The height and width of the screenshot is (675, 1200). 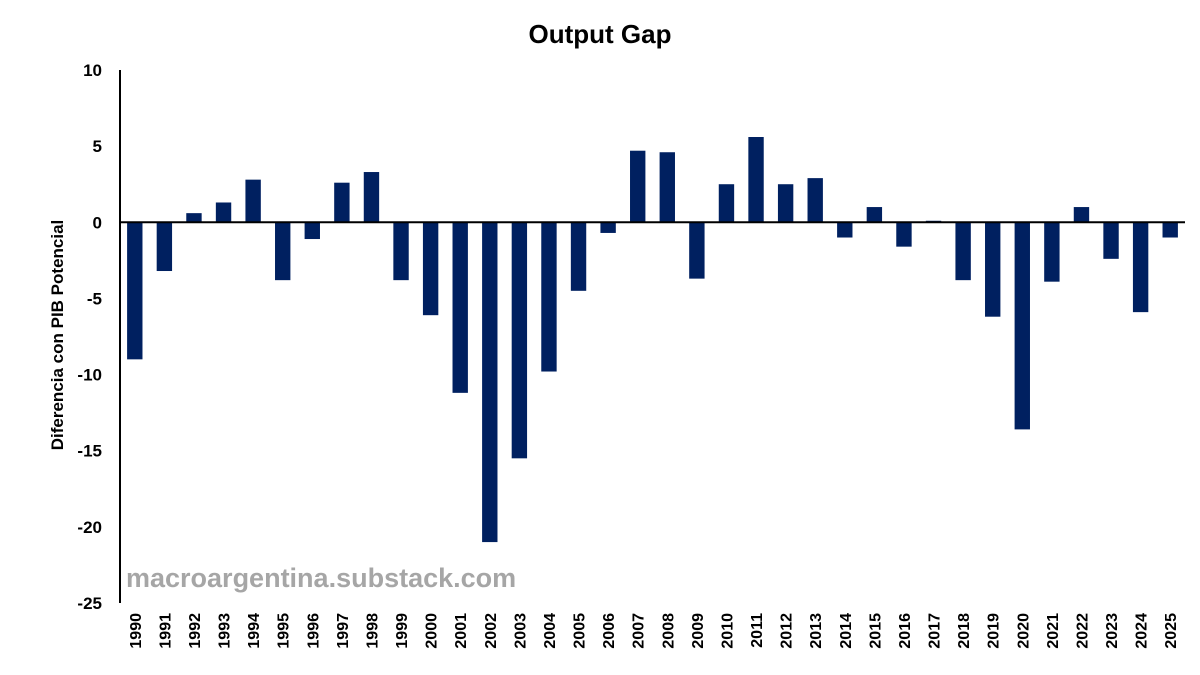 What do you see at coordinates (1022, 326) in the screenshot?
I see `bar-2020` at bounding box center [1022, 326].